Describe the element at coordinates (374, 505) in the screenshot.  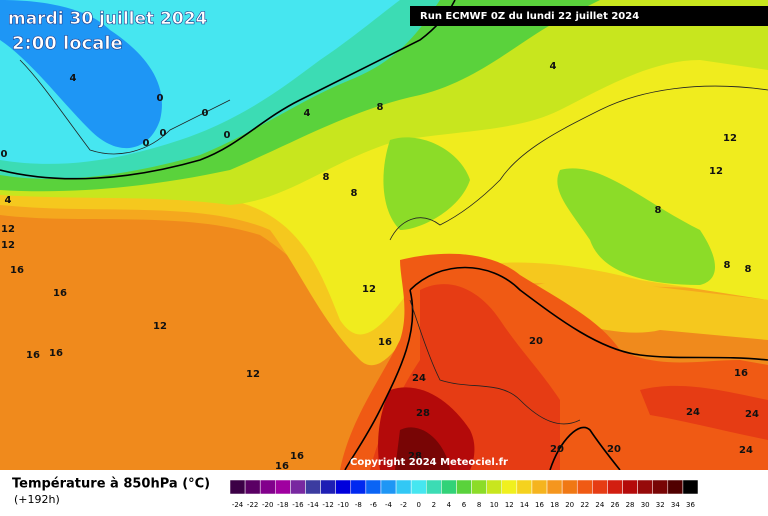
I see `color-bar-label: -6` at that location.